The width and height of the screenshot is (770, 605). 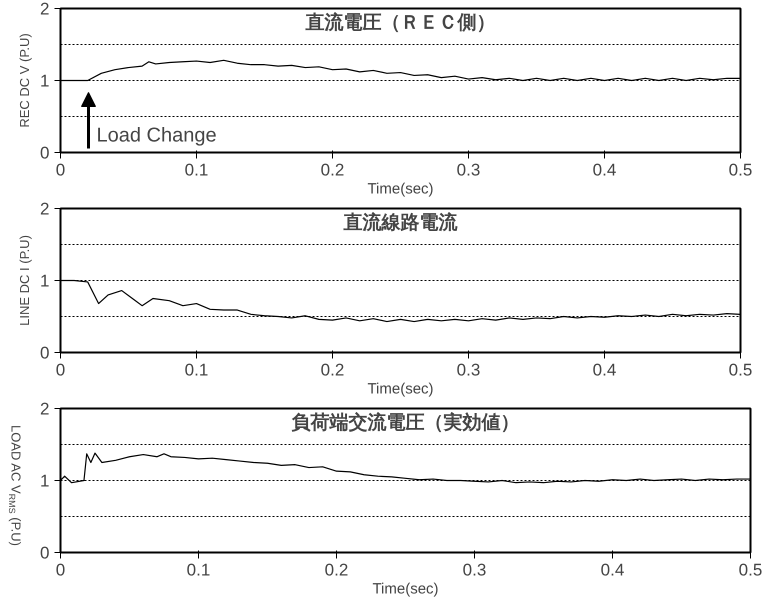 What do you see at coordinates (156, 135) in the screenshot?
I see `annotation: Load Change` at bounding box center [156, 135].